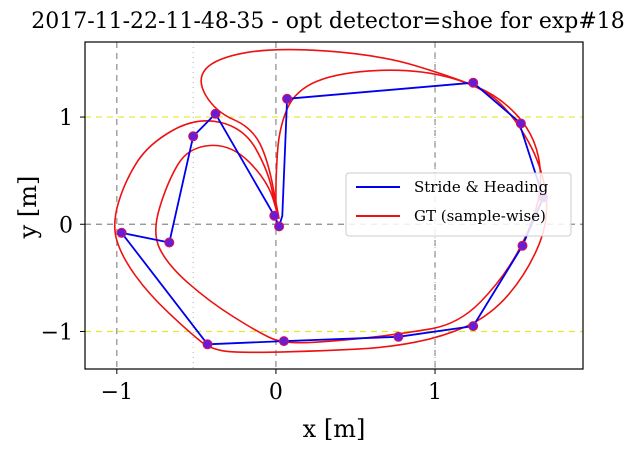 This screenshot has height=456, width=640. What do you see at coordinates (28, 208) in the screenshot?
I see `y-axis-label: y [m]` at bounding box center [28, 208].